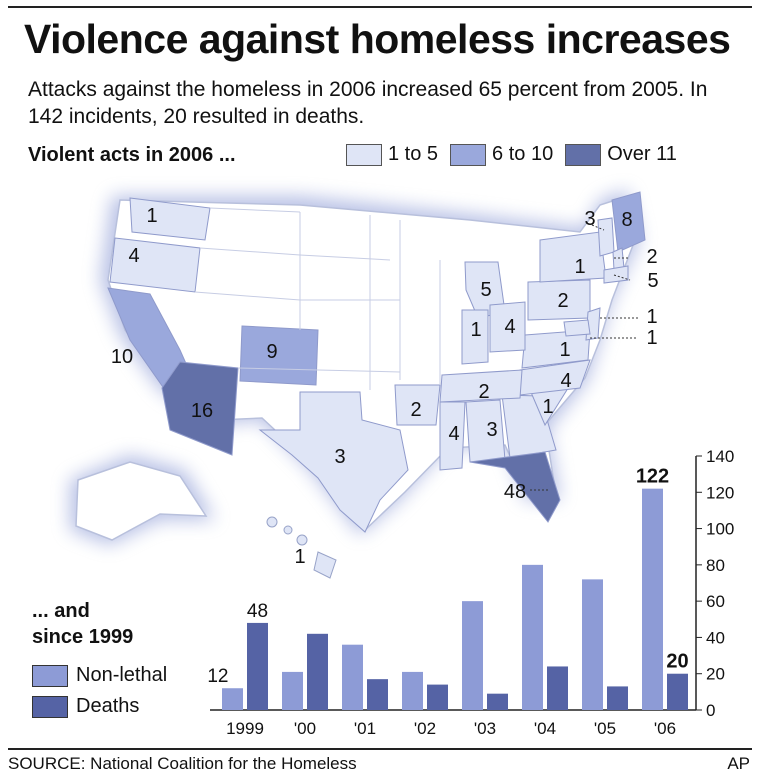 The height and width of the screenshot is (778, 760). What do you see at coordinates (515, 492) in the screenshot?
I see `map-label-fl: 48` at bounding box center [515, 492].